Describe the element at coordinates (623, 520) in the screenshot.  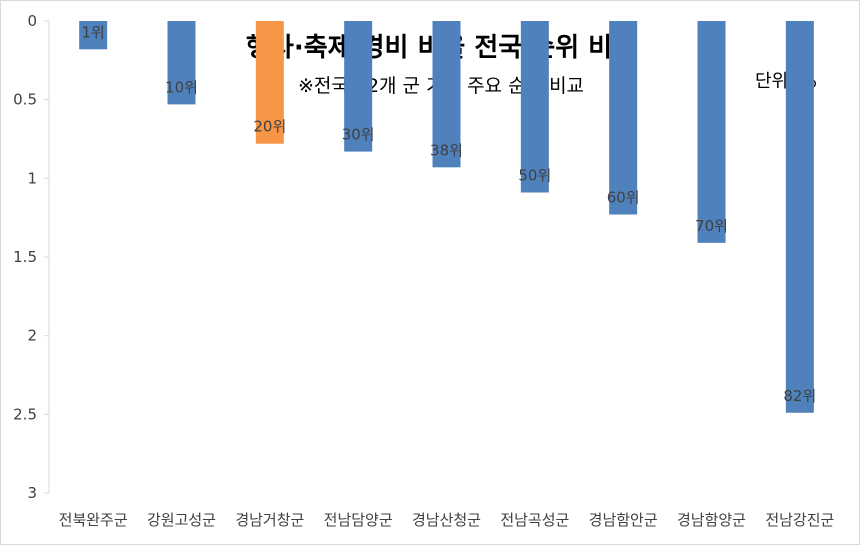
I see `category-label-7: 경남함안군` at that location.